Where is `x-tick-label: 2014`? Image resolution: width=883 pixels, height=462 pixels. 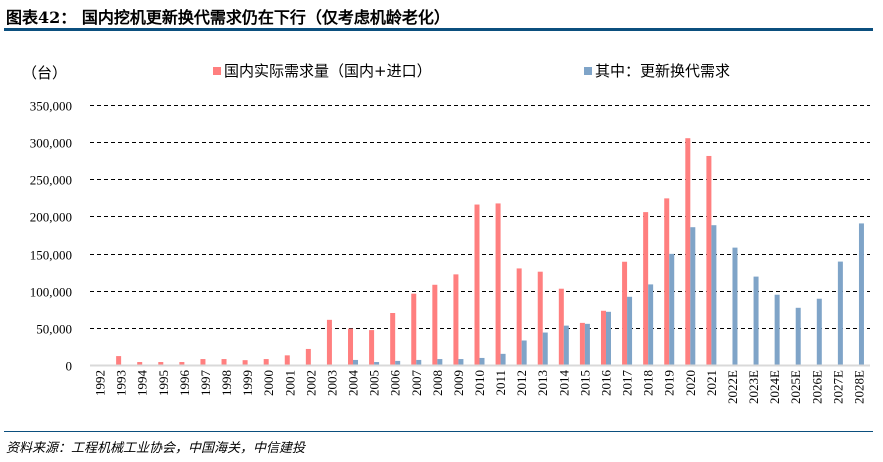
x-tick-label: 2014 is located at coordinates (563, 383).